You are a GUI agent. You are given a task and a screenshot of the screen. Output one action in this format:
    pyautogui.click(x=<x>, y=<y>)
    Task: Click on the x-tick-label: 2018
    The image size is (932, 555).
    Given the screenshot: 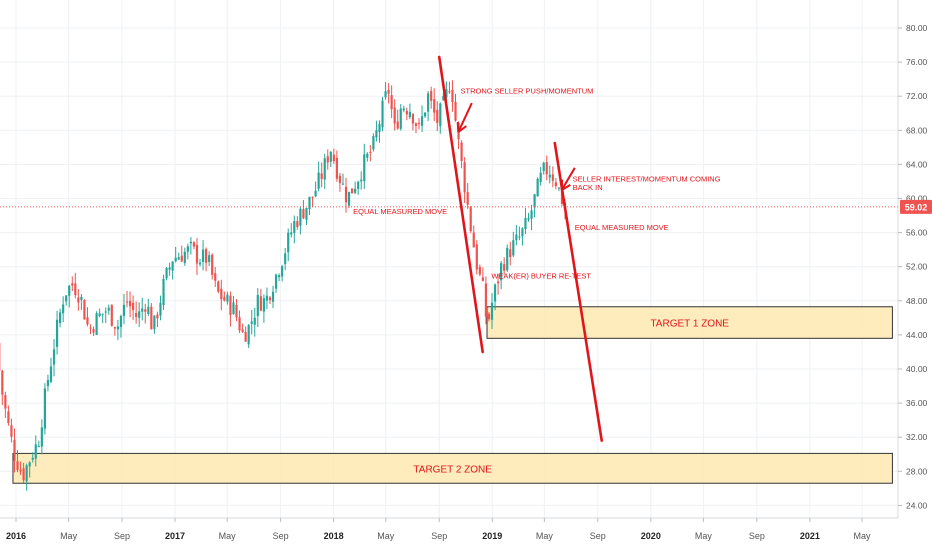 What is the action you would take?
    pyautogui.click(x=334, y=536)
    